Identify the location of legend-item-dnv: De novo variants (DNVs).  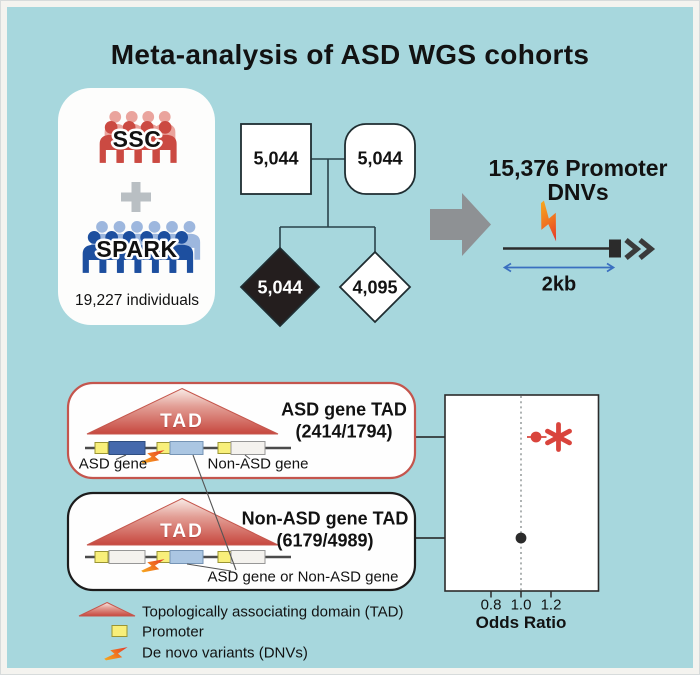
(225, 653).